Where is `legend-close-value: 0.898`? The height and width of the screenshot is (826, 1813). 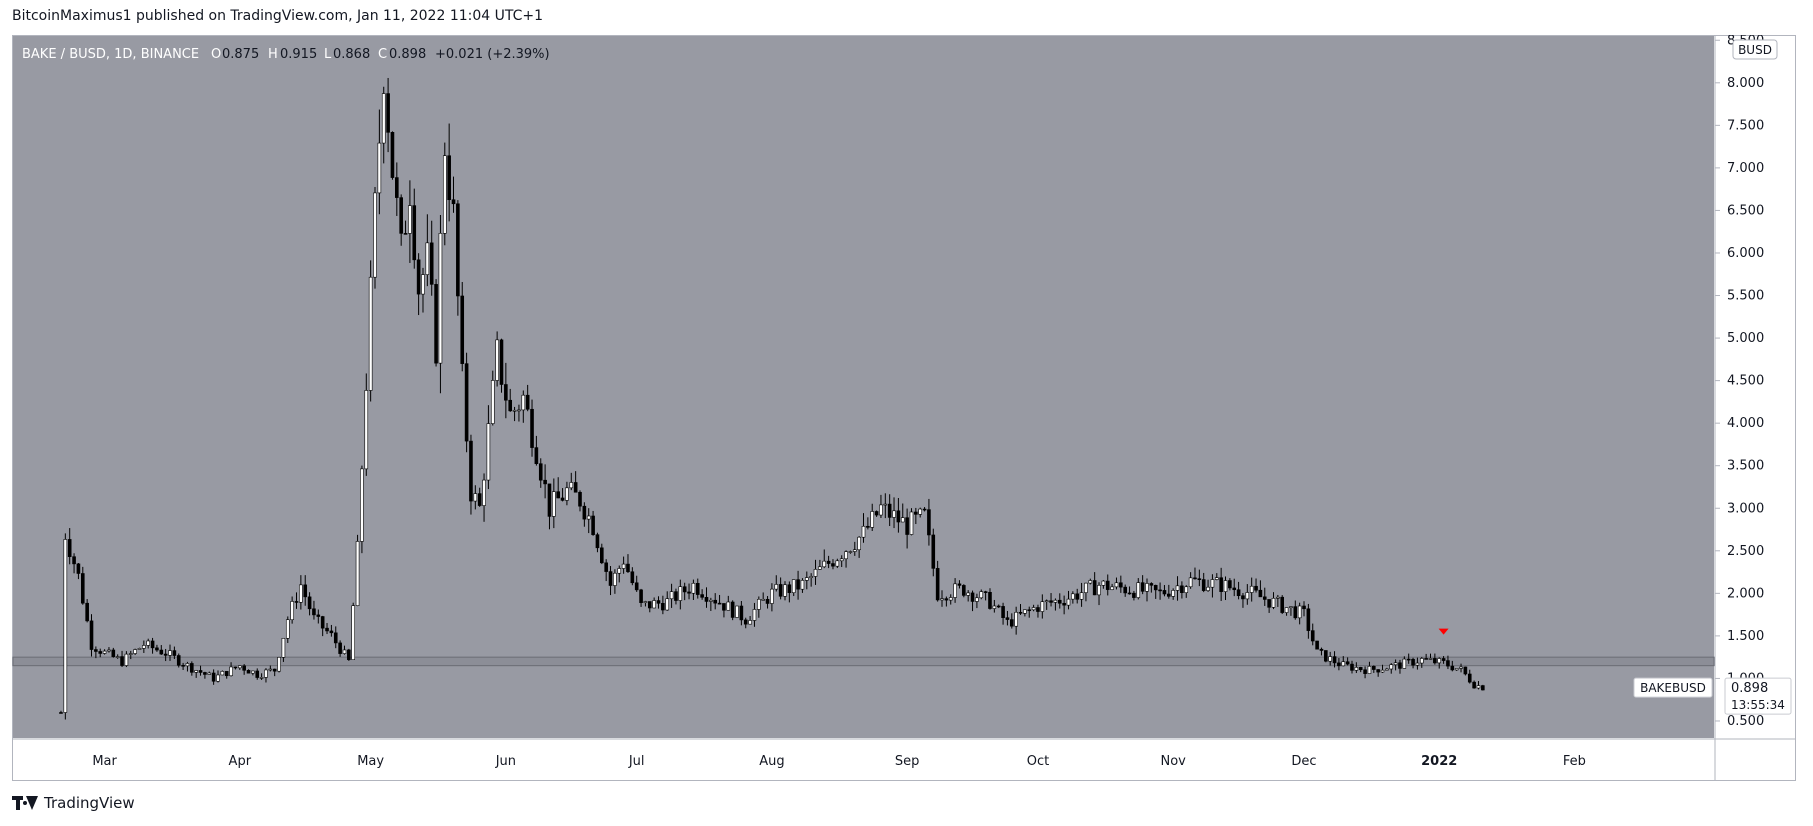
legend-close-value: 0.898 is located at coordinates (407, 54).